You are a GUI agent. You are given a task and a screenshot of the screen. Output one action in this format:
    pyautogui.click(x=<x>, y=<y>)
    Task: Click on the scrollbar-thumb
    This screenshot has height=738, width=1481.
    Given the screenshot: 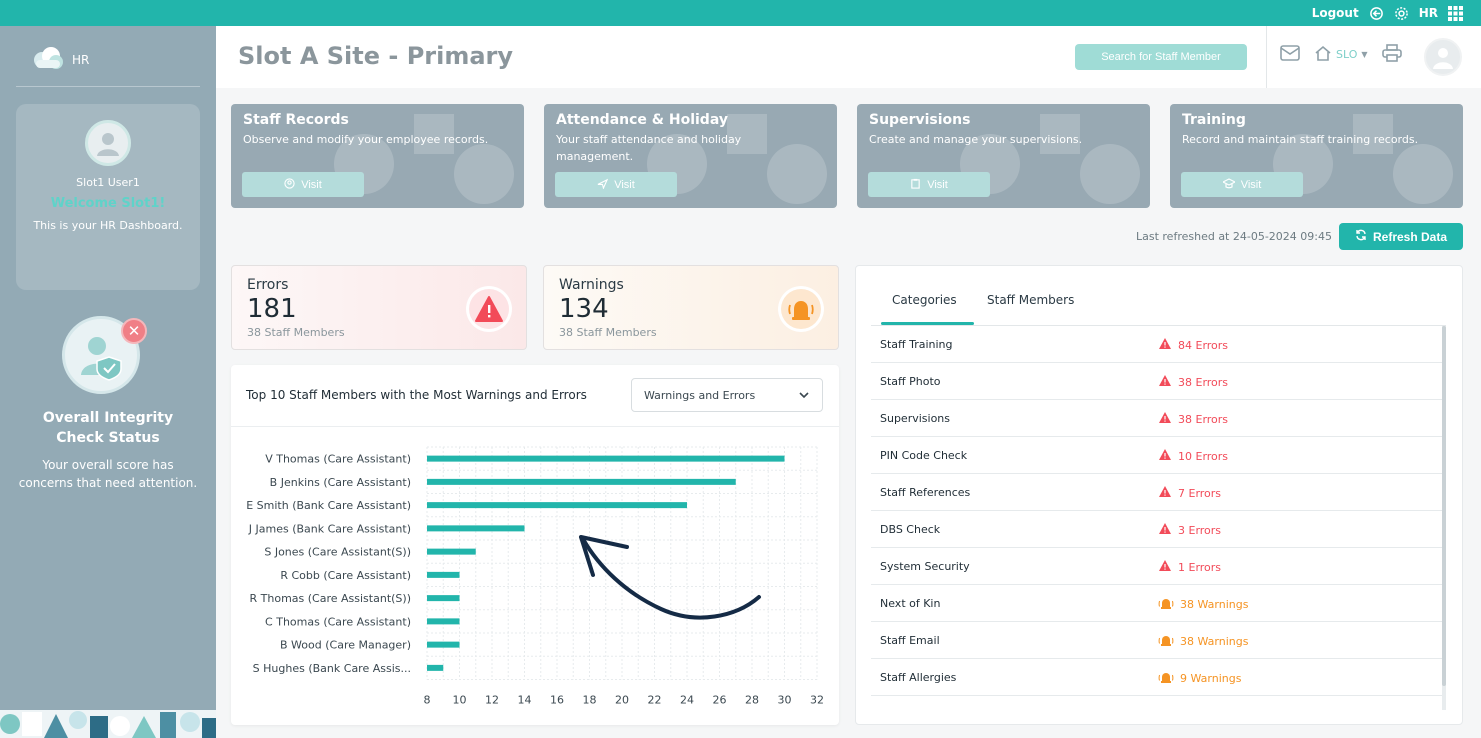 What is the action you would take?
    pyautogui.click(x=1444, y=506)
    